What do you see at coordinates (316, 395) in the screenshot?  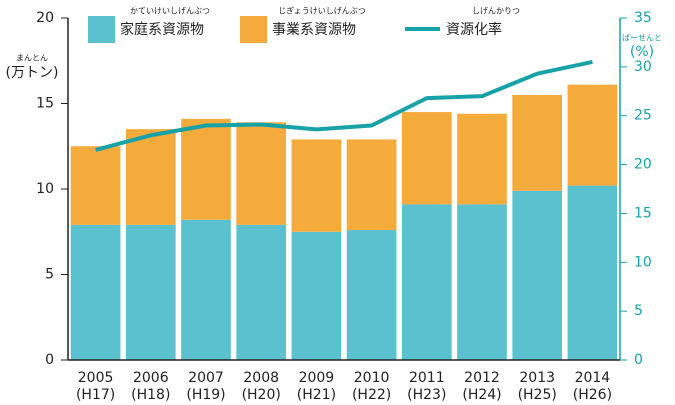 I see `x-tick-sublabel: (H21)` at bounding box center [316, 395].